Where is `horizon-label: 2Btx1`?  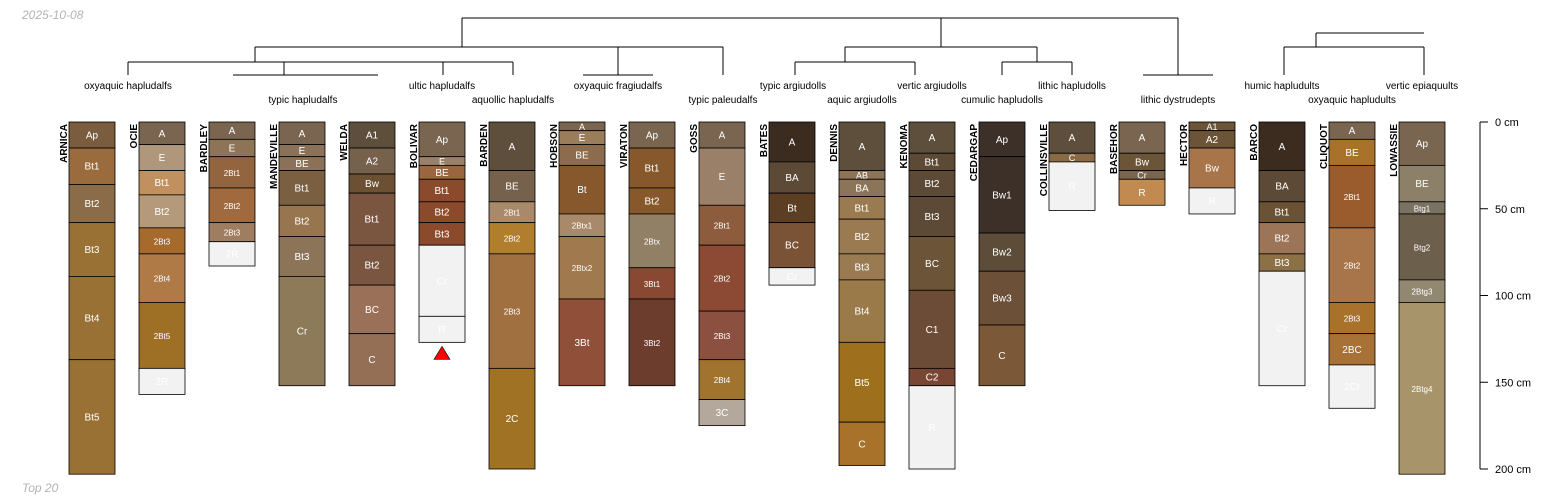 horizon-label: 2Btx1 is located at coordinates (582, 226).